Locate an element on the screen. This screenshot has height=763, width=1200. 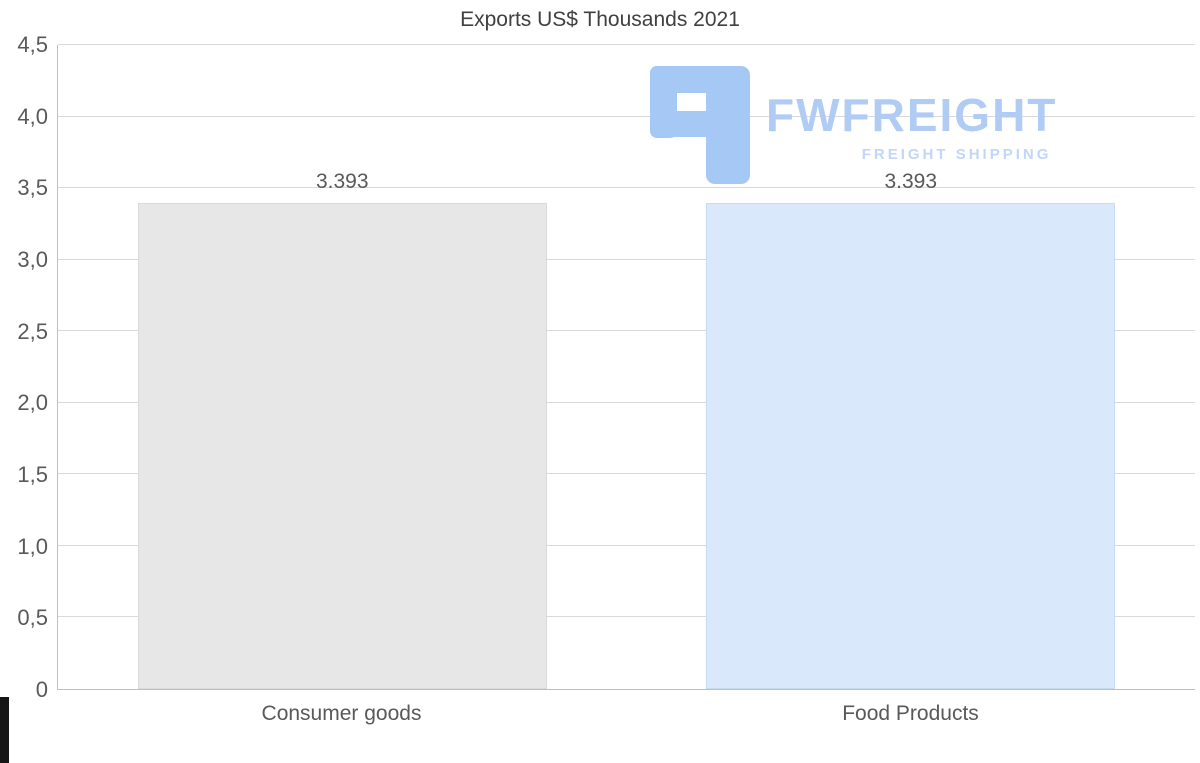
y-axis-tick-label: 4,0 is located at coordinates (32, 116).